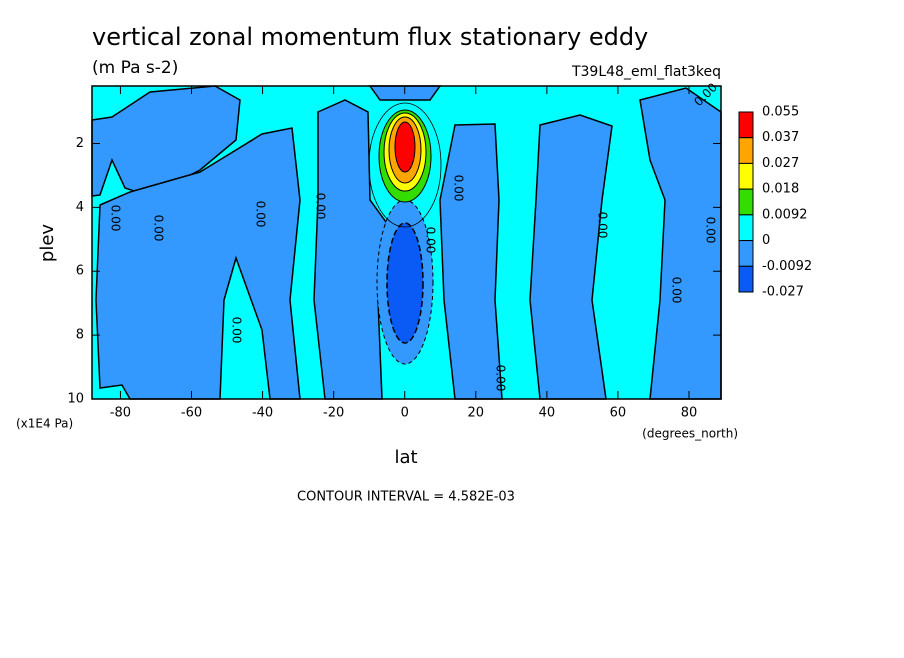  I want to click on y-tick-label: 10, so click(75, 399).